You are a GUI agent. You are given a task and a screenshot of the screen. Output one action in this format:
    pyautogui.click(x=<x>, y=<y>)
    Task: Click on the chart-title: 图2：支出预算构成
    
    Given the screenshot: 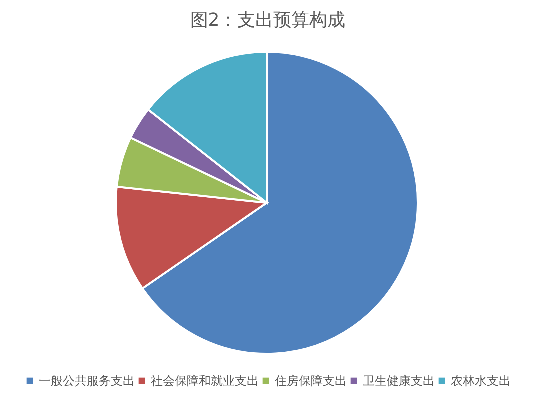 What is the action you would take?
    pyautogui.click(x=268, y=20)
    